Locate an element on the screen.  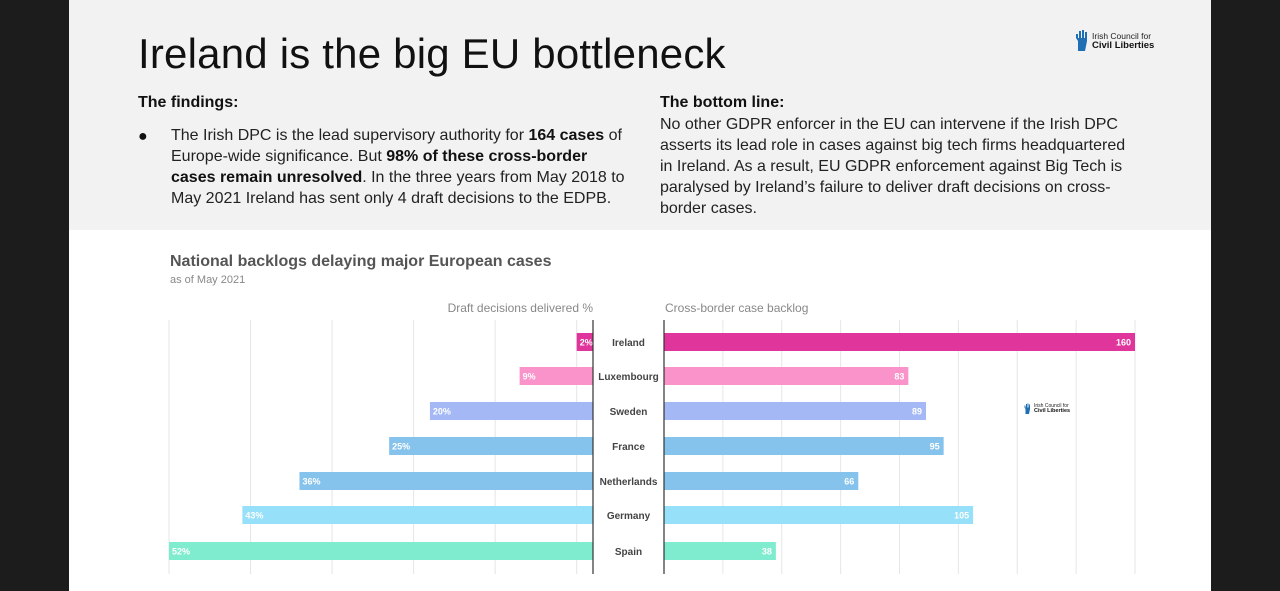
left-axis-label: Draft decisions delivered % is located at coordinates (520, 308).